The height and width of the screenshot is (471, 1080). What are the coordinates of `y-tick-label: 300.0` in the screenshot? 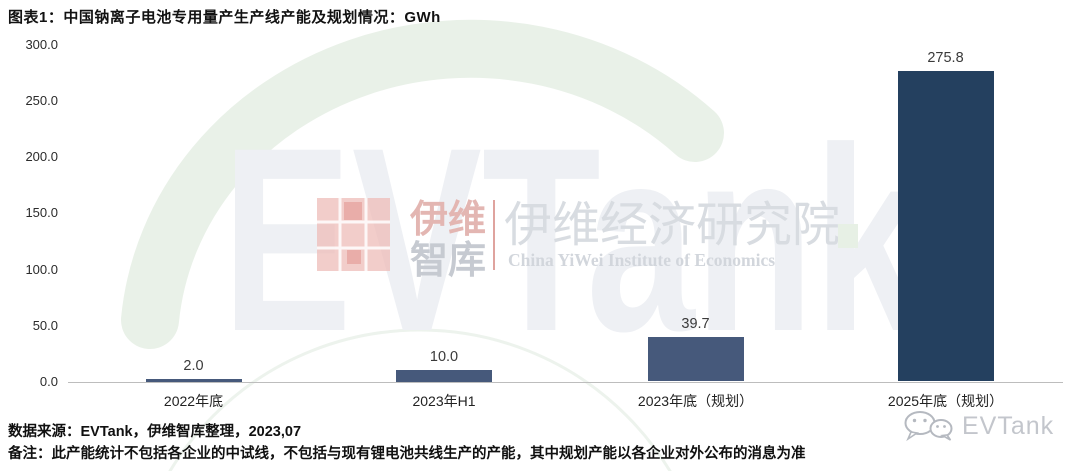 It's located at (41, 44).